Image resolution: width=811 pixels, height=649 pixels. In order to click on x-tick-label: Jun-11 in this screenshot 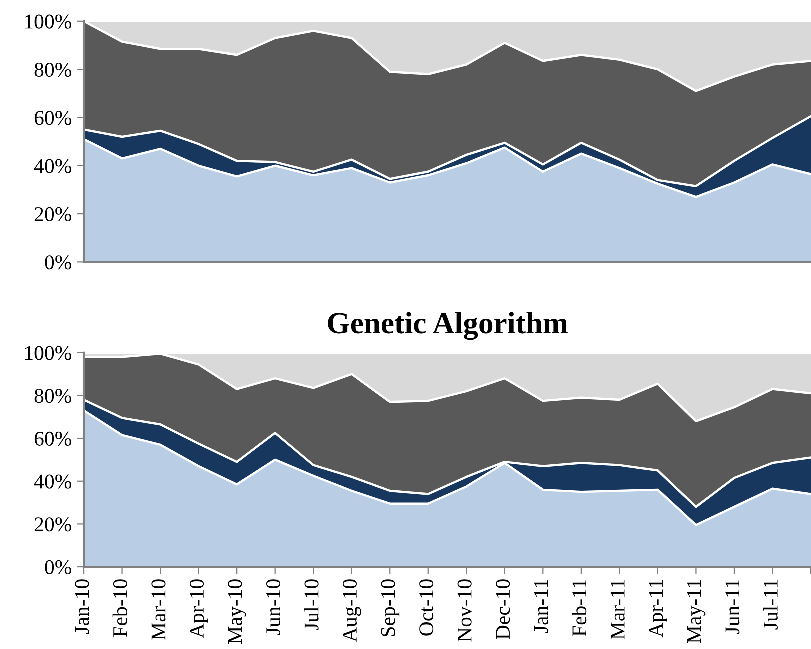, I will do `click(733, 607)`.